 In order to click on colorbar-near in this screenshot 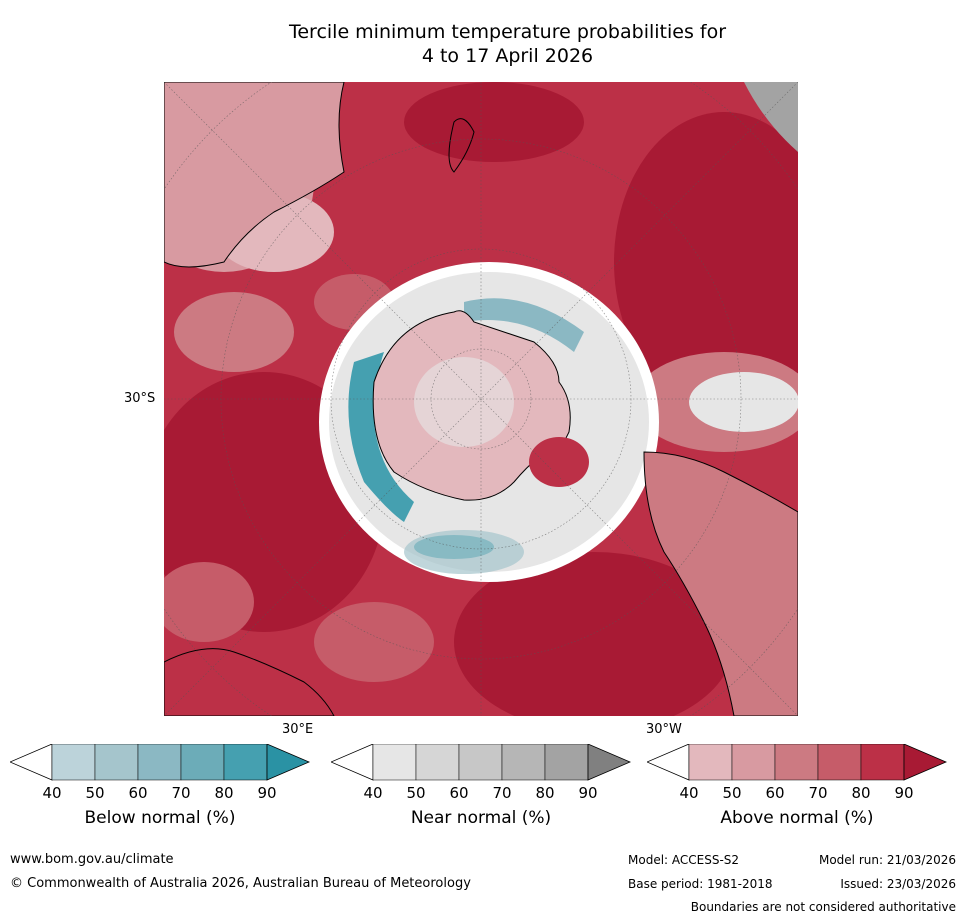, I will do `click(480, 762)`.